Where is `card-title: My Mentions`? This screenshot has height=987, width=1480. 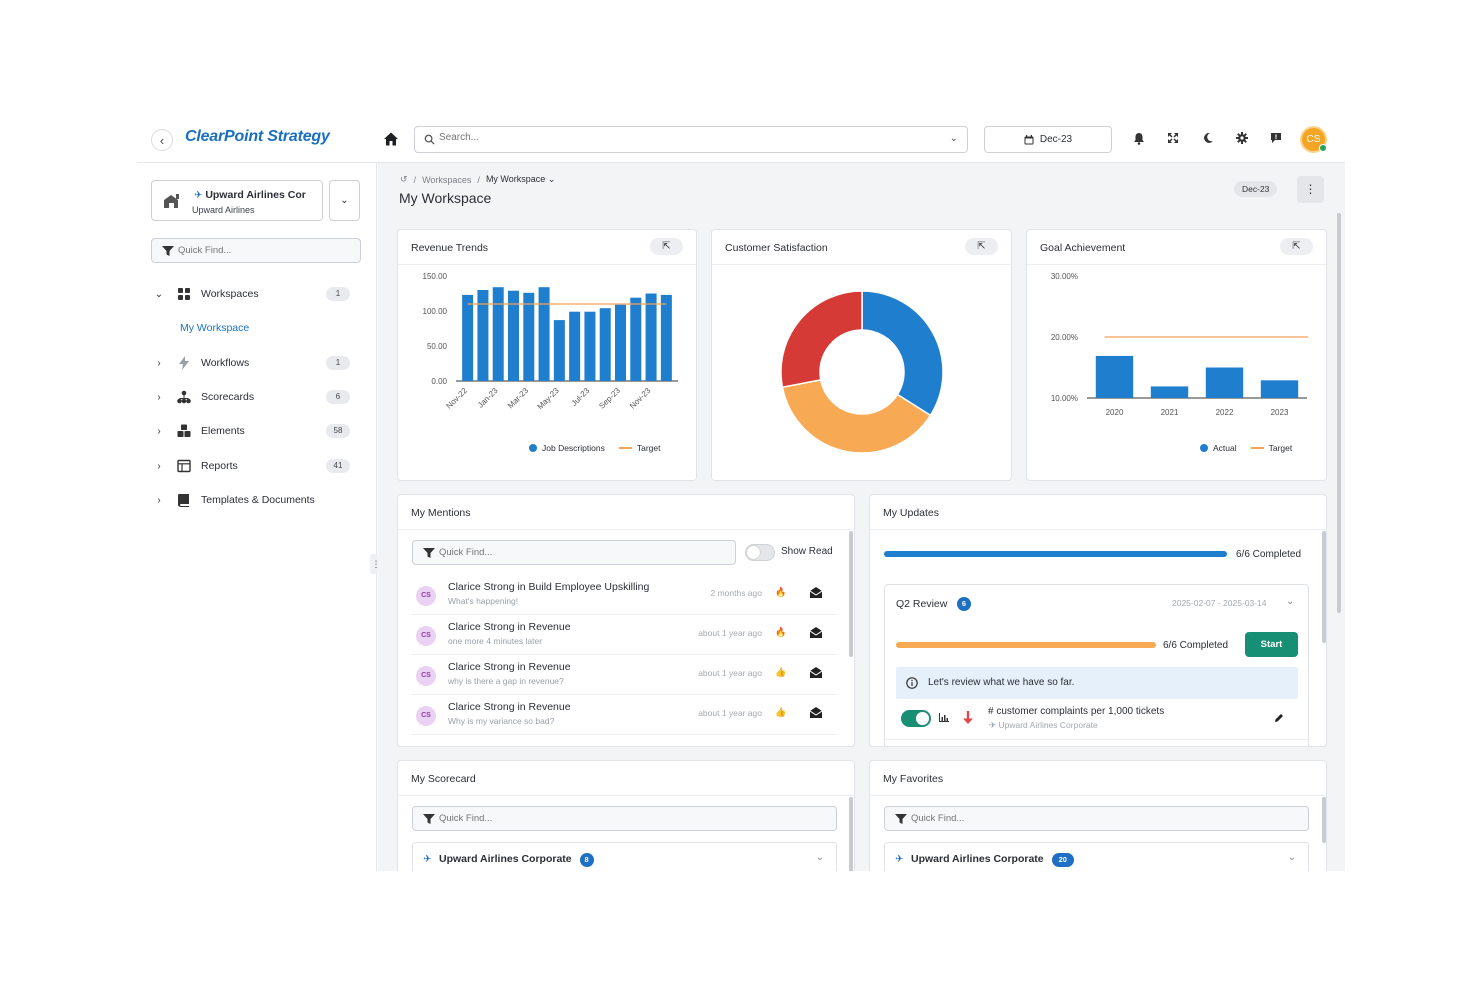
card-title: My Mentions is located at coordinates (441, 513).